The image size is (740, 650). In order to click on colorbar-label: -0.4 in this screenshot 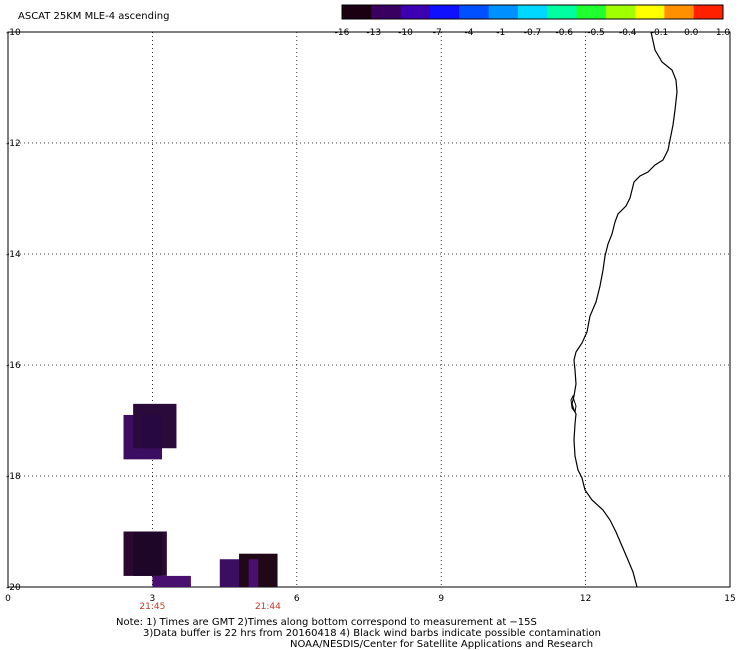, I will do `click(628, 33)`.